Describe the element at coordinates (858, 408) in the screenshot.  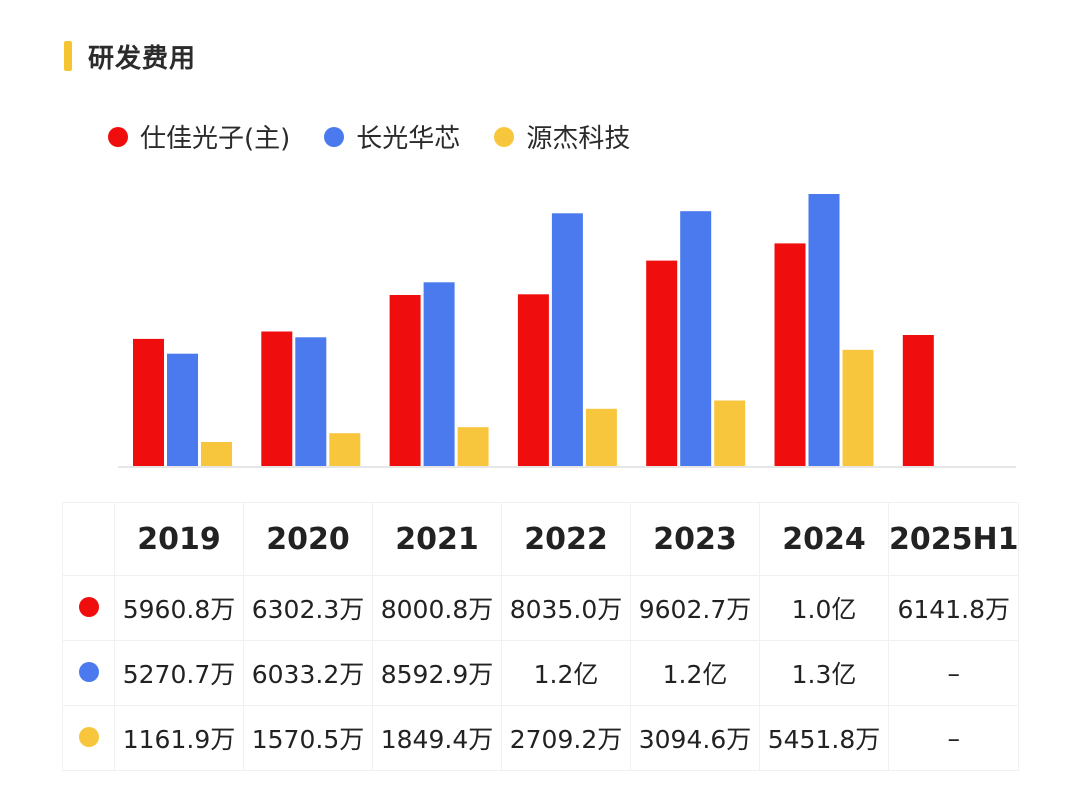
I see `bar-yuanjie-2024` at that location.